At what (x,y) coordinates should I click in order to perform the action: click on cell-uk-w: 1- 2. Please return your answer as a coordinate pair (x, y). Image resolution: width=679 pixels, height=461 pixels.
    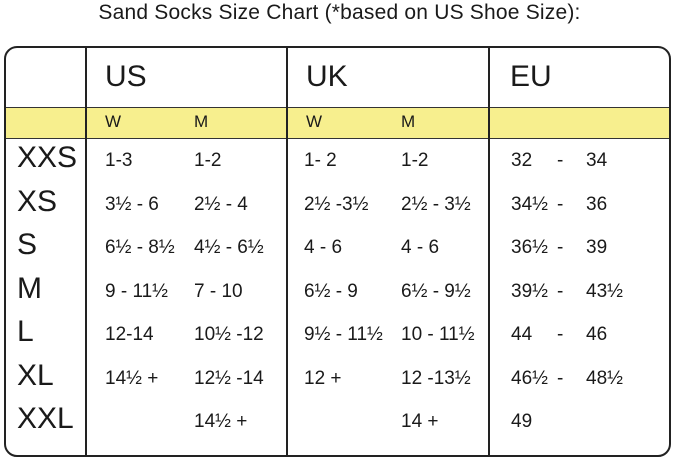
    Looking at the image, I should click on (320, 160).